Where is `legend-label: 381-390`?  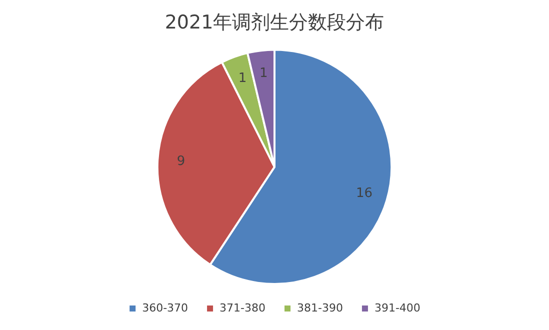
legend-label: 381-390 is located at coordinates (320, 307).